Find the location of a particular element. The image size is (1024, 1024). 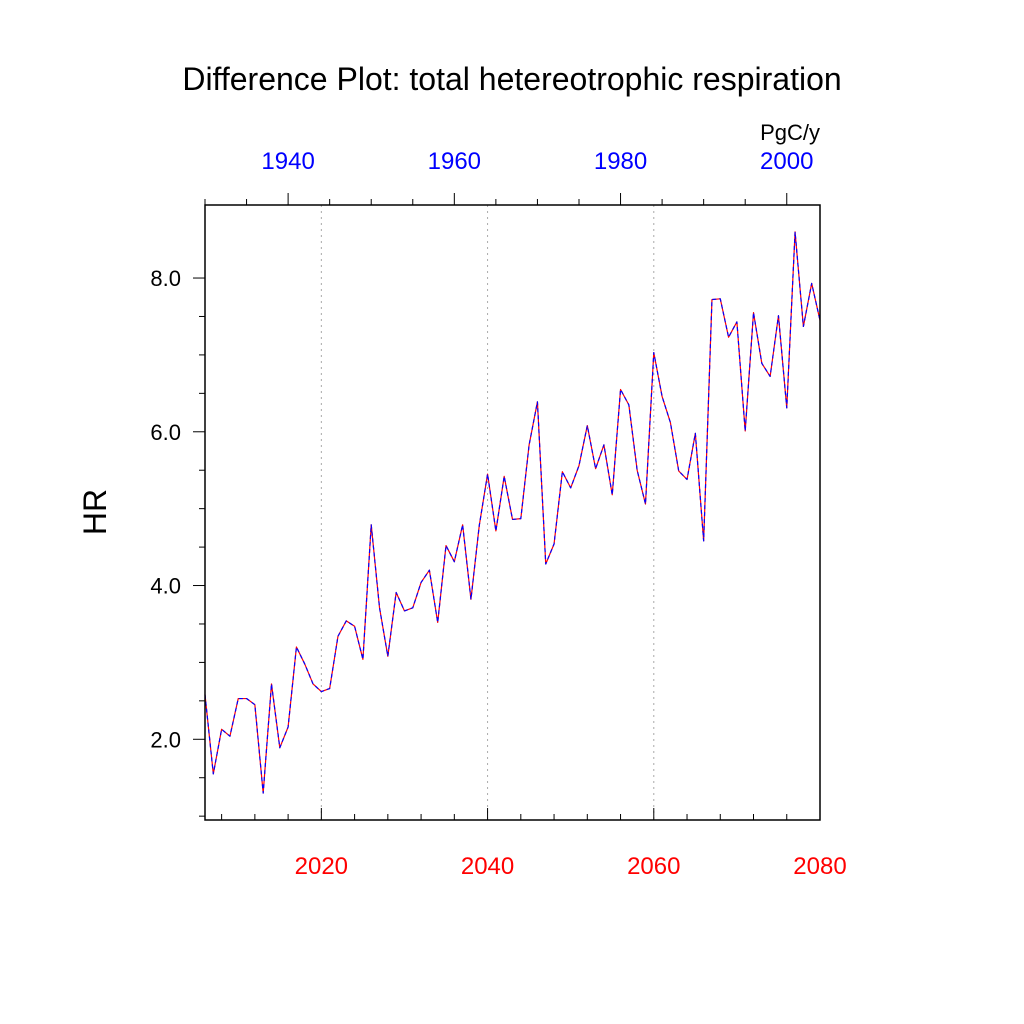

y-axis-label: HR is located at coordinates (95, 512).